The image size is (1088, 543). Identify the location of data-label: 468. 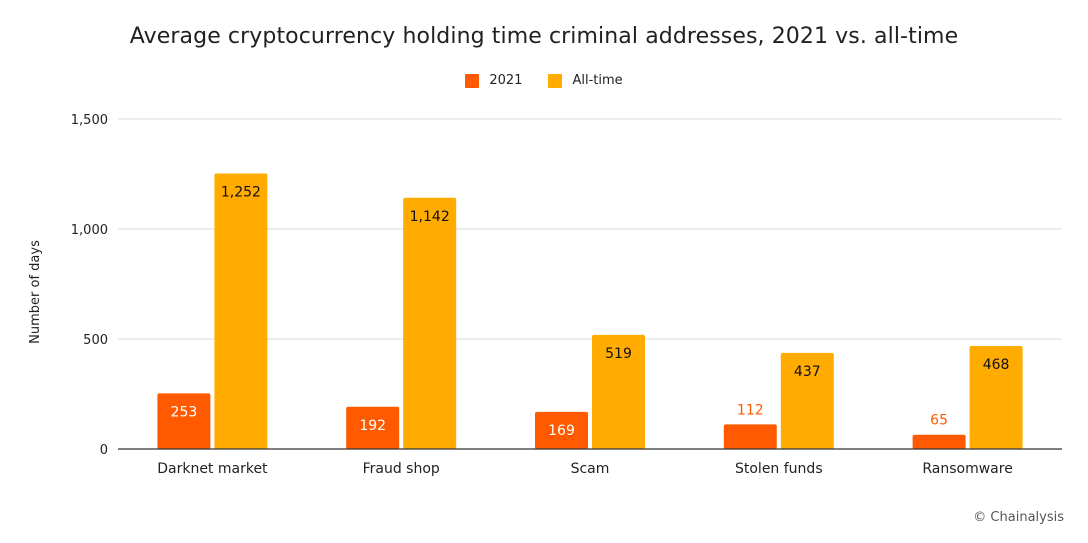
(996, 365).